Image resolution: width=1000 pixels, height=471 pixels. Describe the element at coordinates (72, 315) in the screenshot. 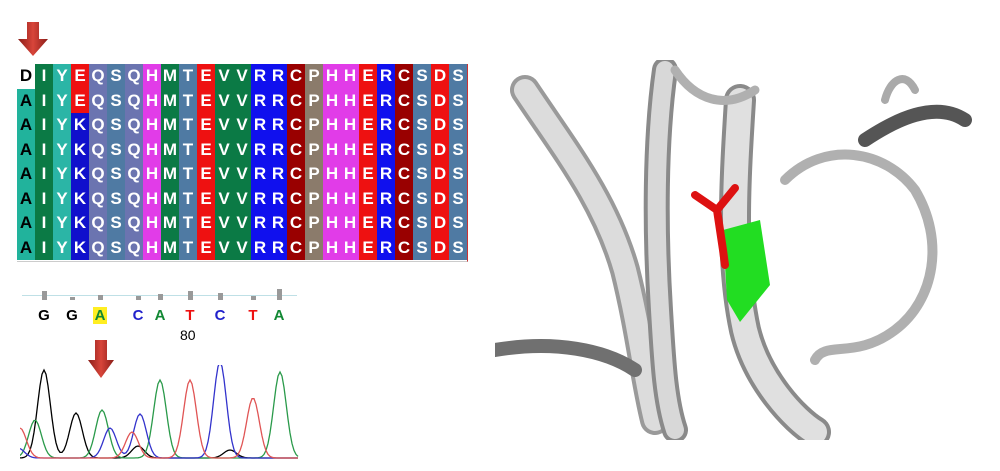

I see `base-call: G` at that location.